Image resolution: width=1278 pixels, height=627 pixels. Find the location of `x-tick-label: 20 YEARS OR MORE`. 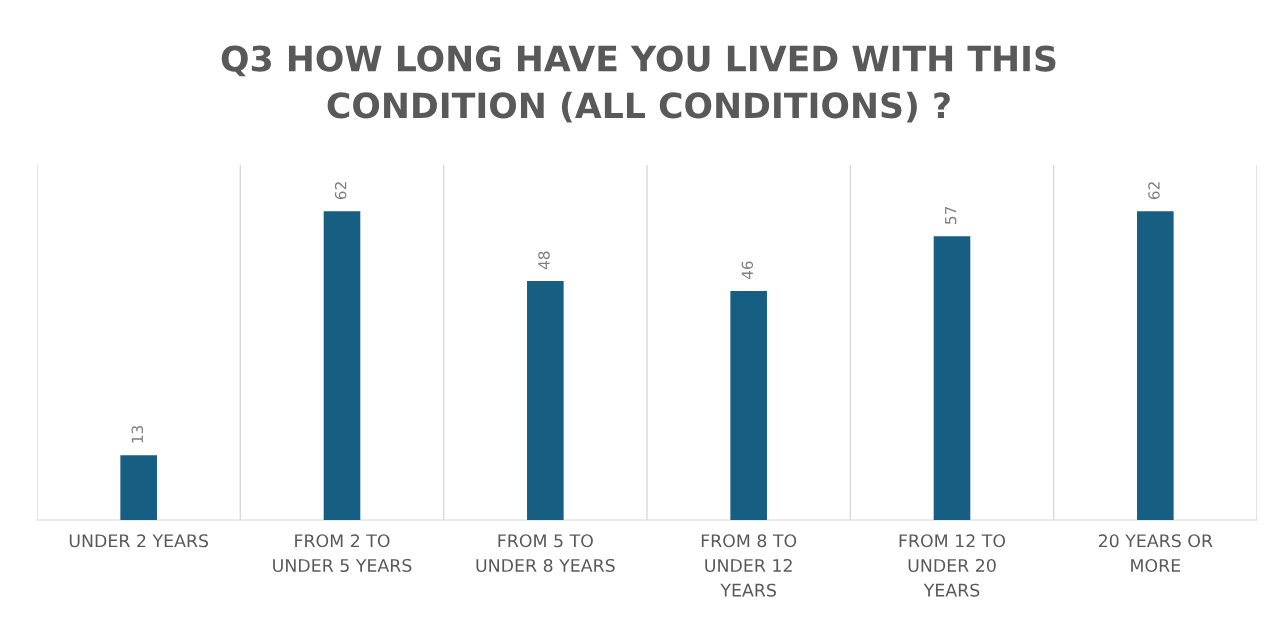

x-tick-label: 20 YEARS OR MORE is located at coordinates (1155, 553).